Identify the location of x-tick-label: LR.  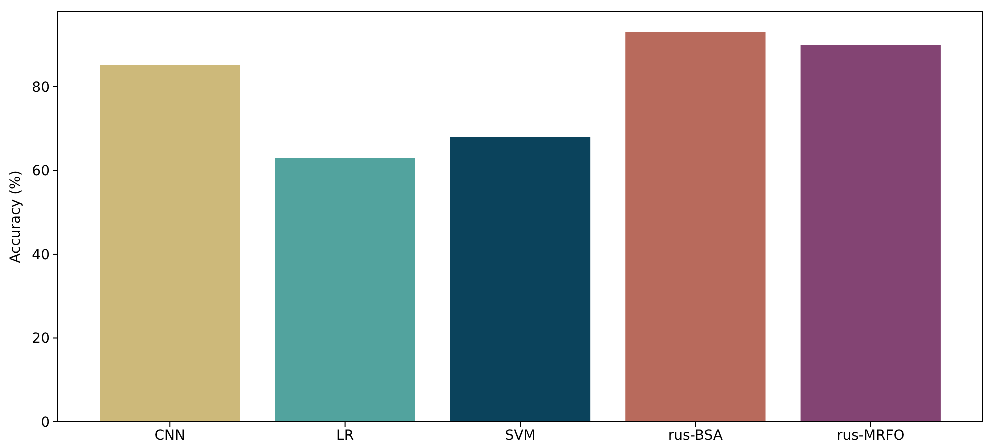
(345, 436).